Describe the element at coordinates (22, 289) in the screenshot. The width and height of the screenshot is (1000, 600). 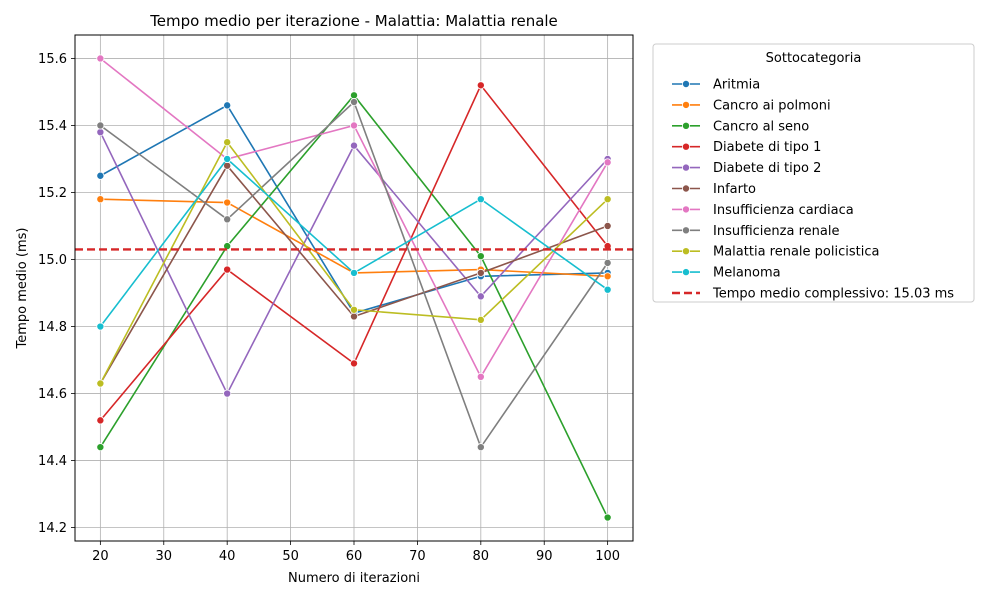
I see `y-axis-label: Tempo medio (ms)` at that location.